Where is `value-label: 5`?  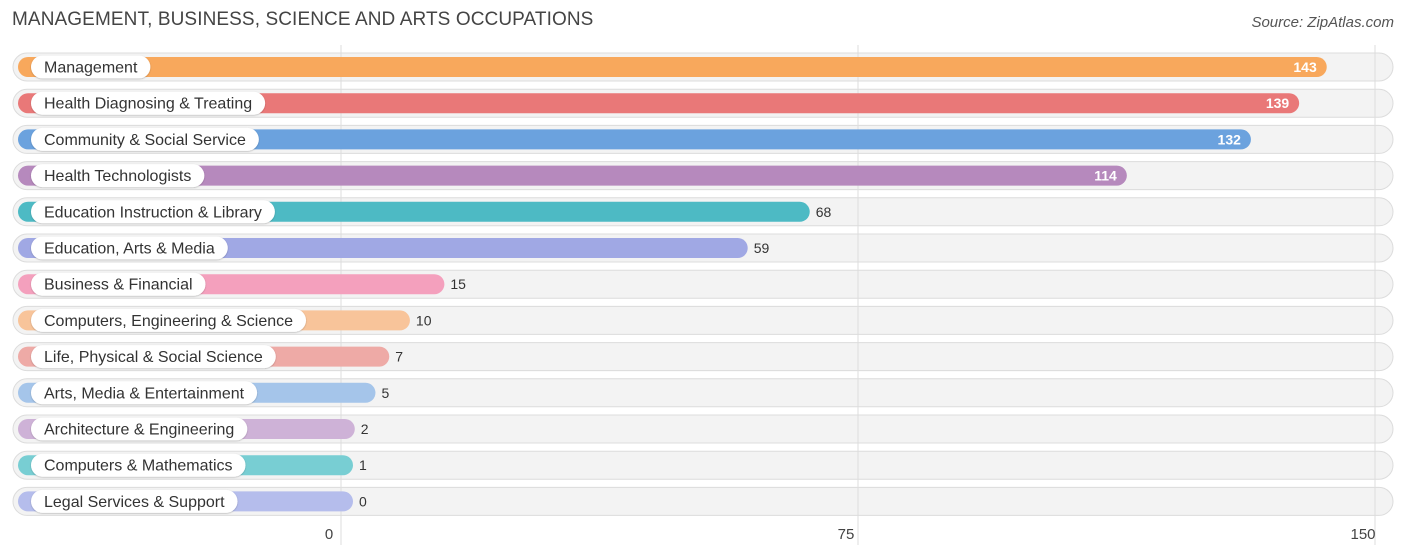 value-label: 5 is located at coordinates (385, 393).